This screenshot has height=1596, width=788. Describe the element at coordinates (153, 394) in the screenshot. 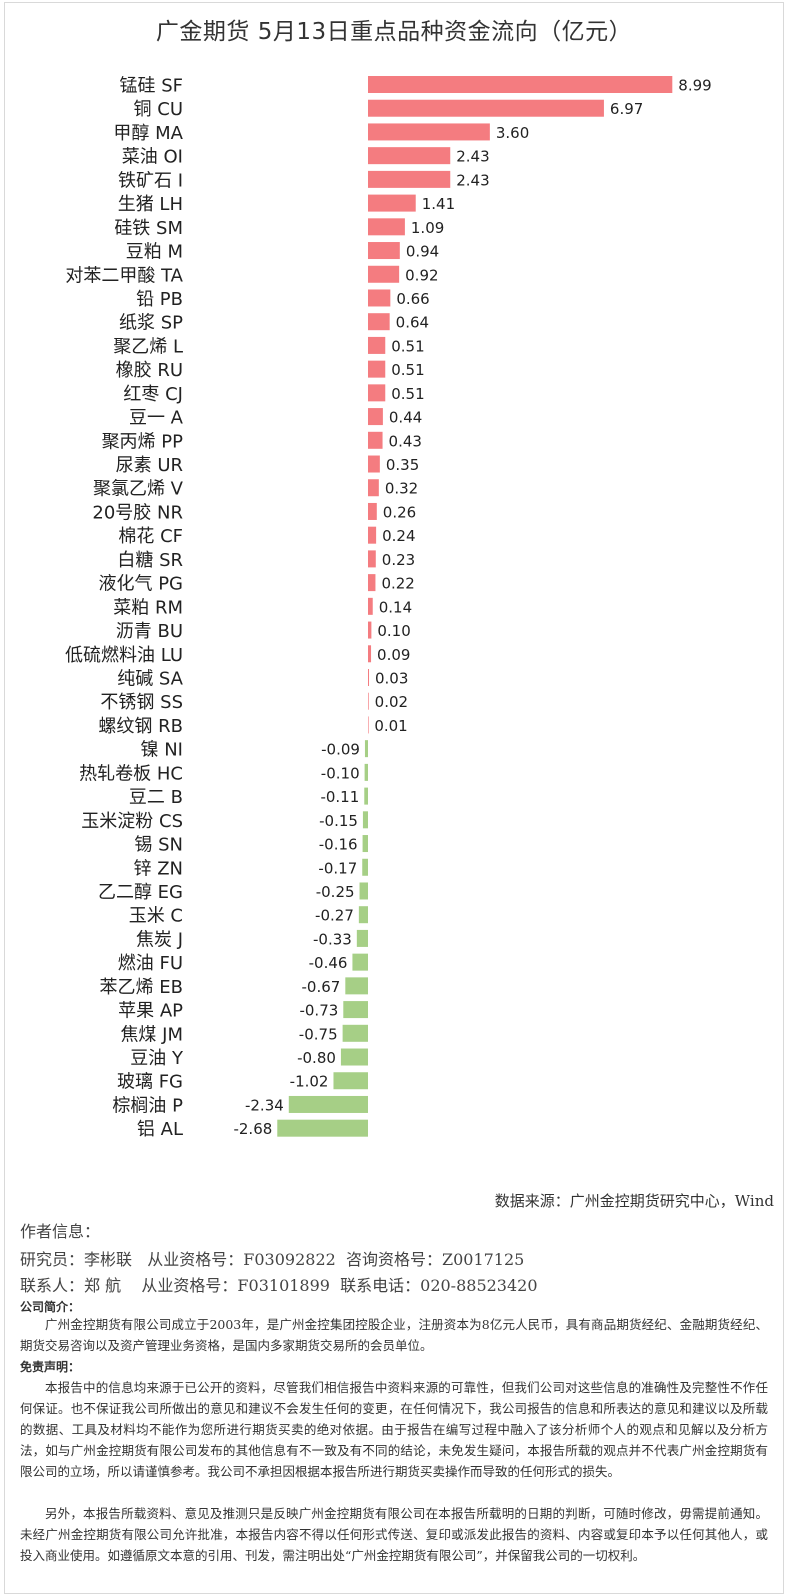

I see `category-label: 红枣 CJ` at that location.